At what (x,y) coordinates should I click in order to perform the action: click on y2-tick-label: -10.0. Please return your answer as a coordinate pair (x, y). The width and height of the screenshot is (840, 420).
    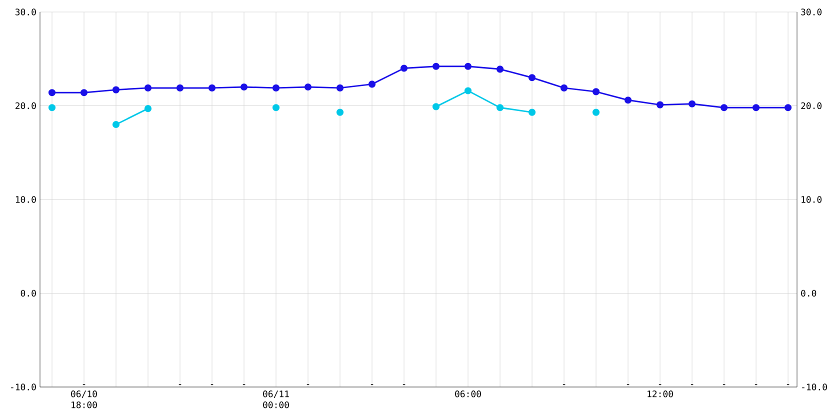
    Looking at the image, I should click on (814, 387).